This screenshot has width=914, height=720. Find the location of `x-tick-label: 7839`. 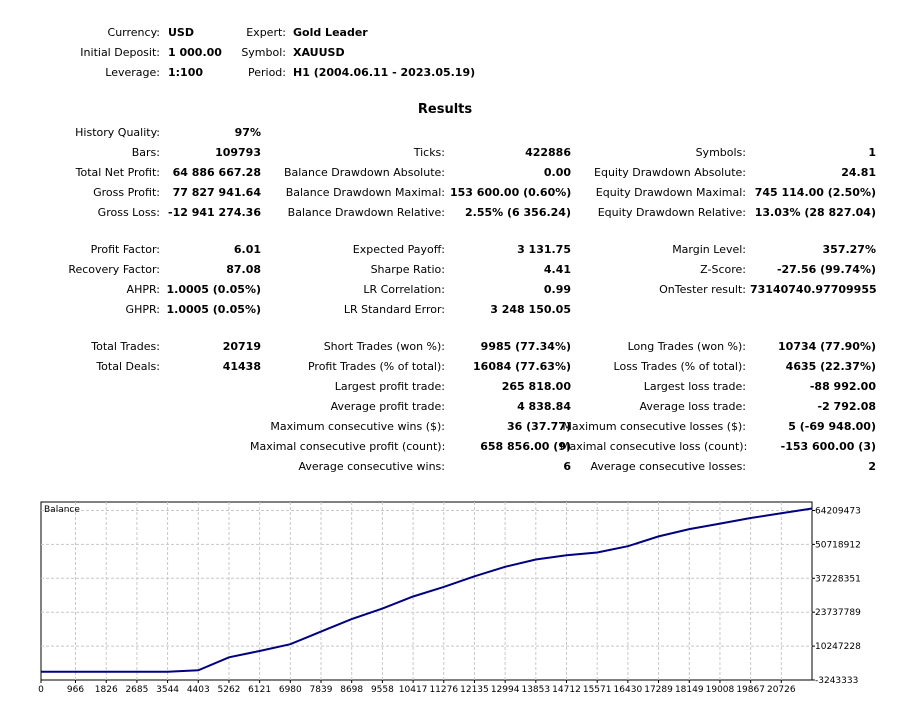

x-tick-label: 7839 is located at coordinates (321, 690).